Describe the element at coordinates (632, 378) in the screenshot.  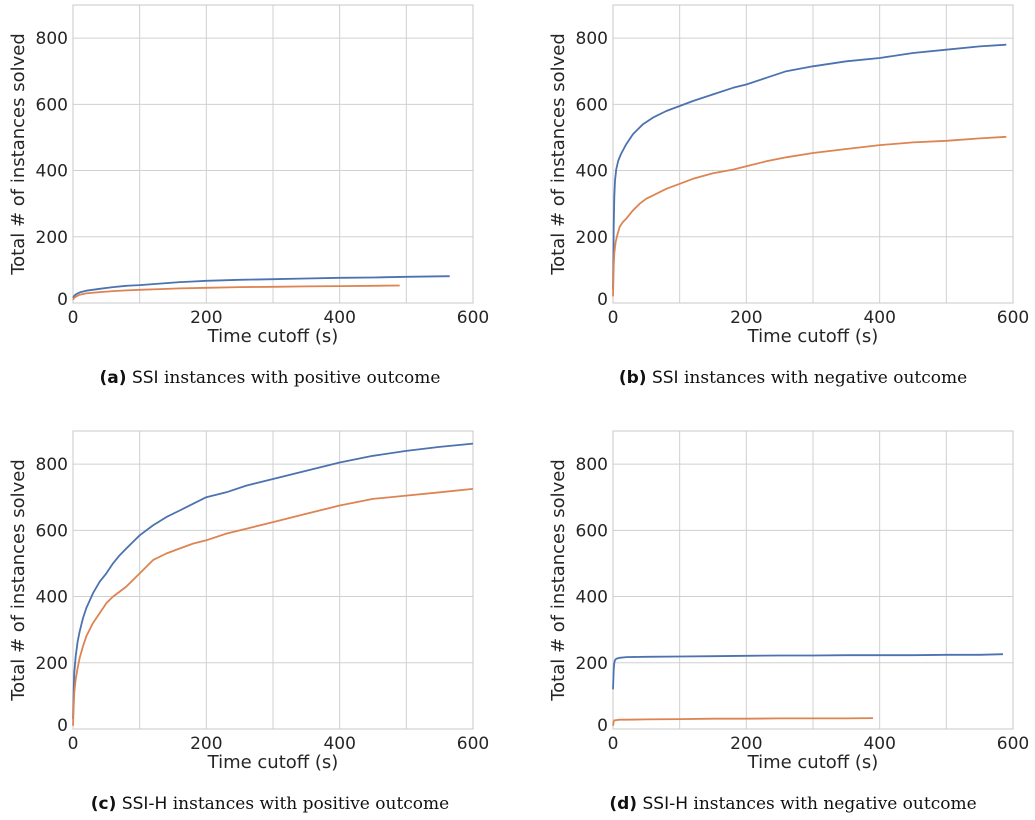
I see `caption-tag: (b)` at that location.